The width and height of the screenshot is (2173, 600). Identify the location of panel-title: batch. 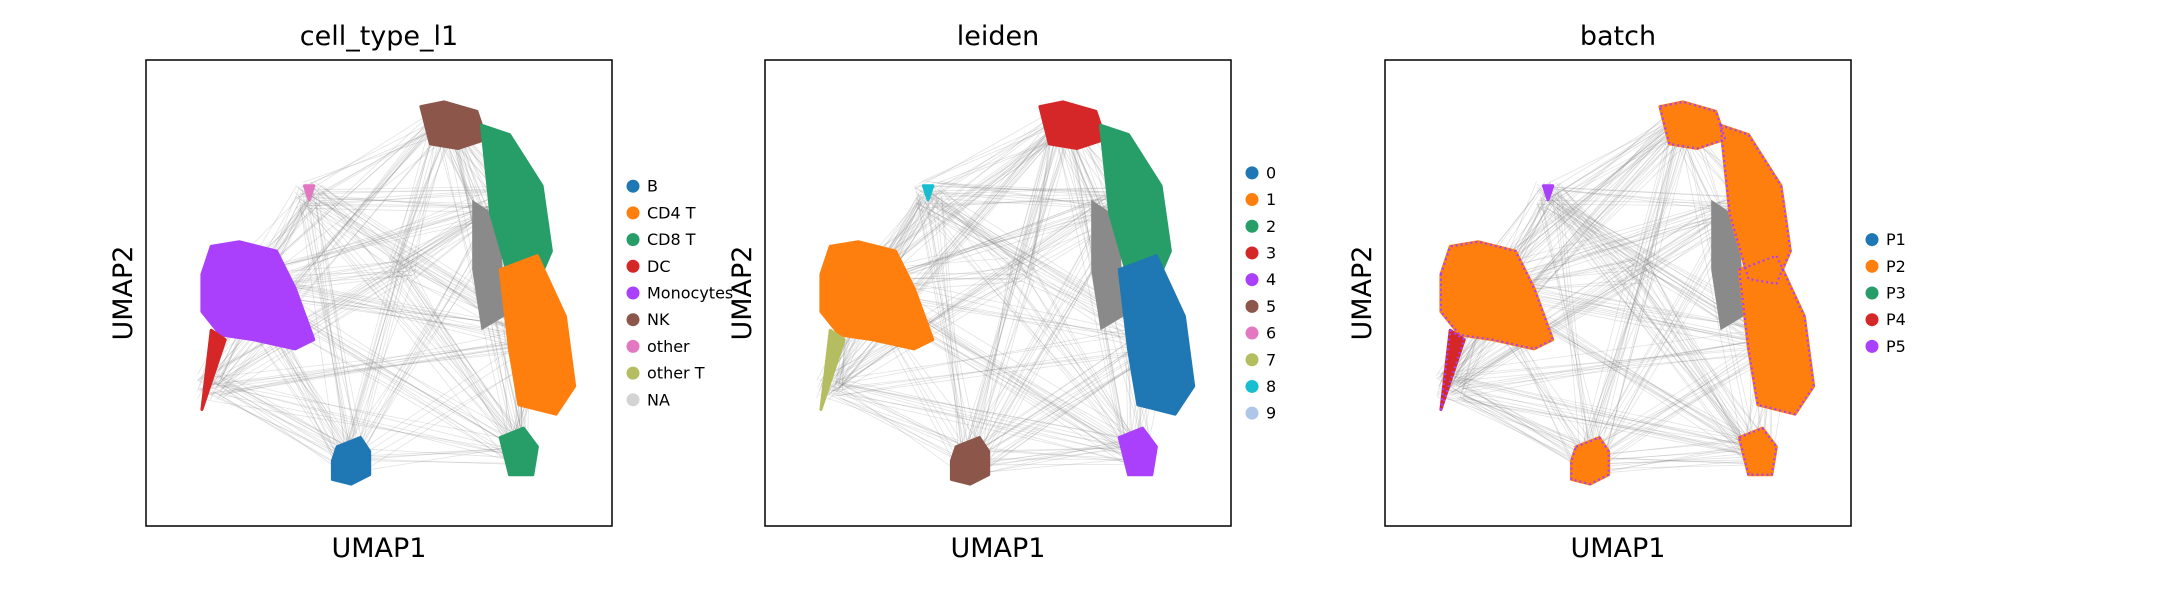
(1618, 36).